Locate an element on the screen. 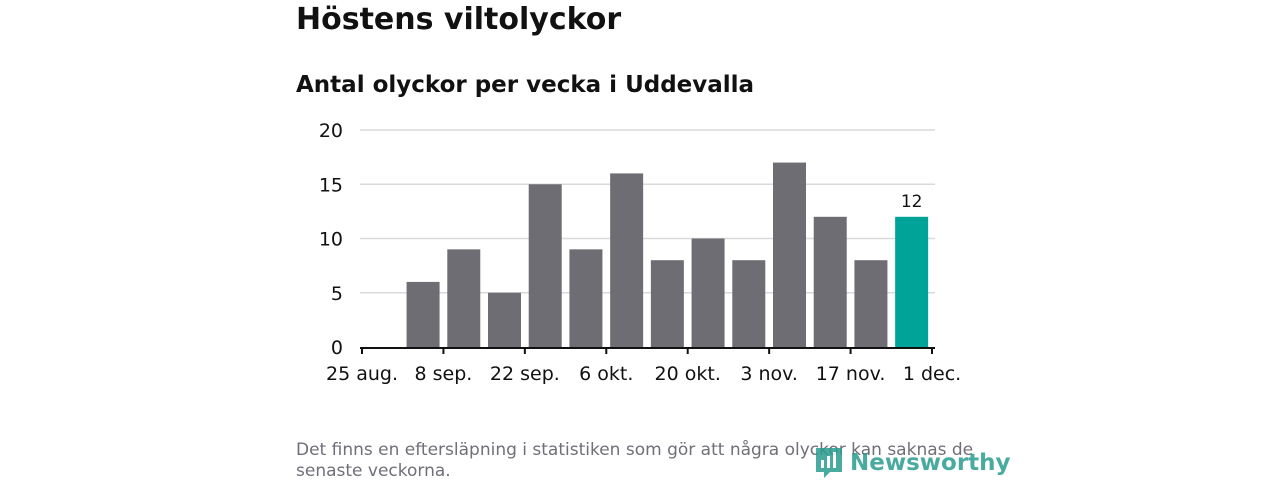  chart-subtitle: Antal olyckor per vecka i Uddevalla is located at coordinates (525, 85).